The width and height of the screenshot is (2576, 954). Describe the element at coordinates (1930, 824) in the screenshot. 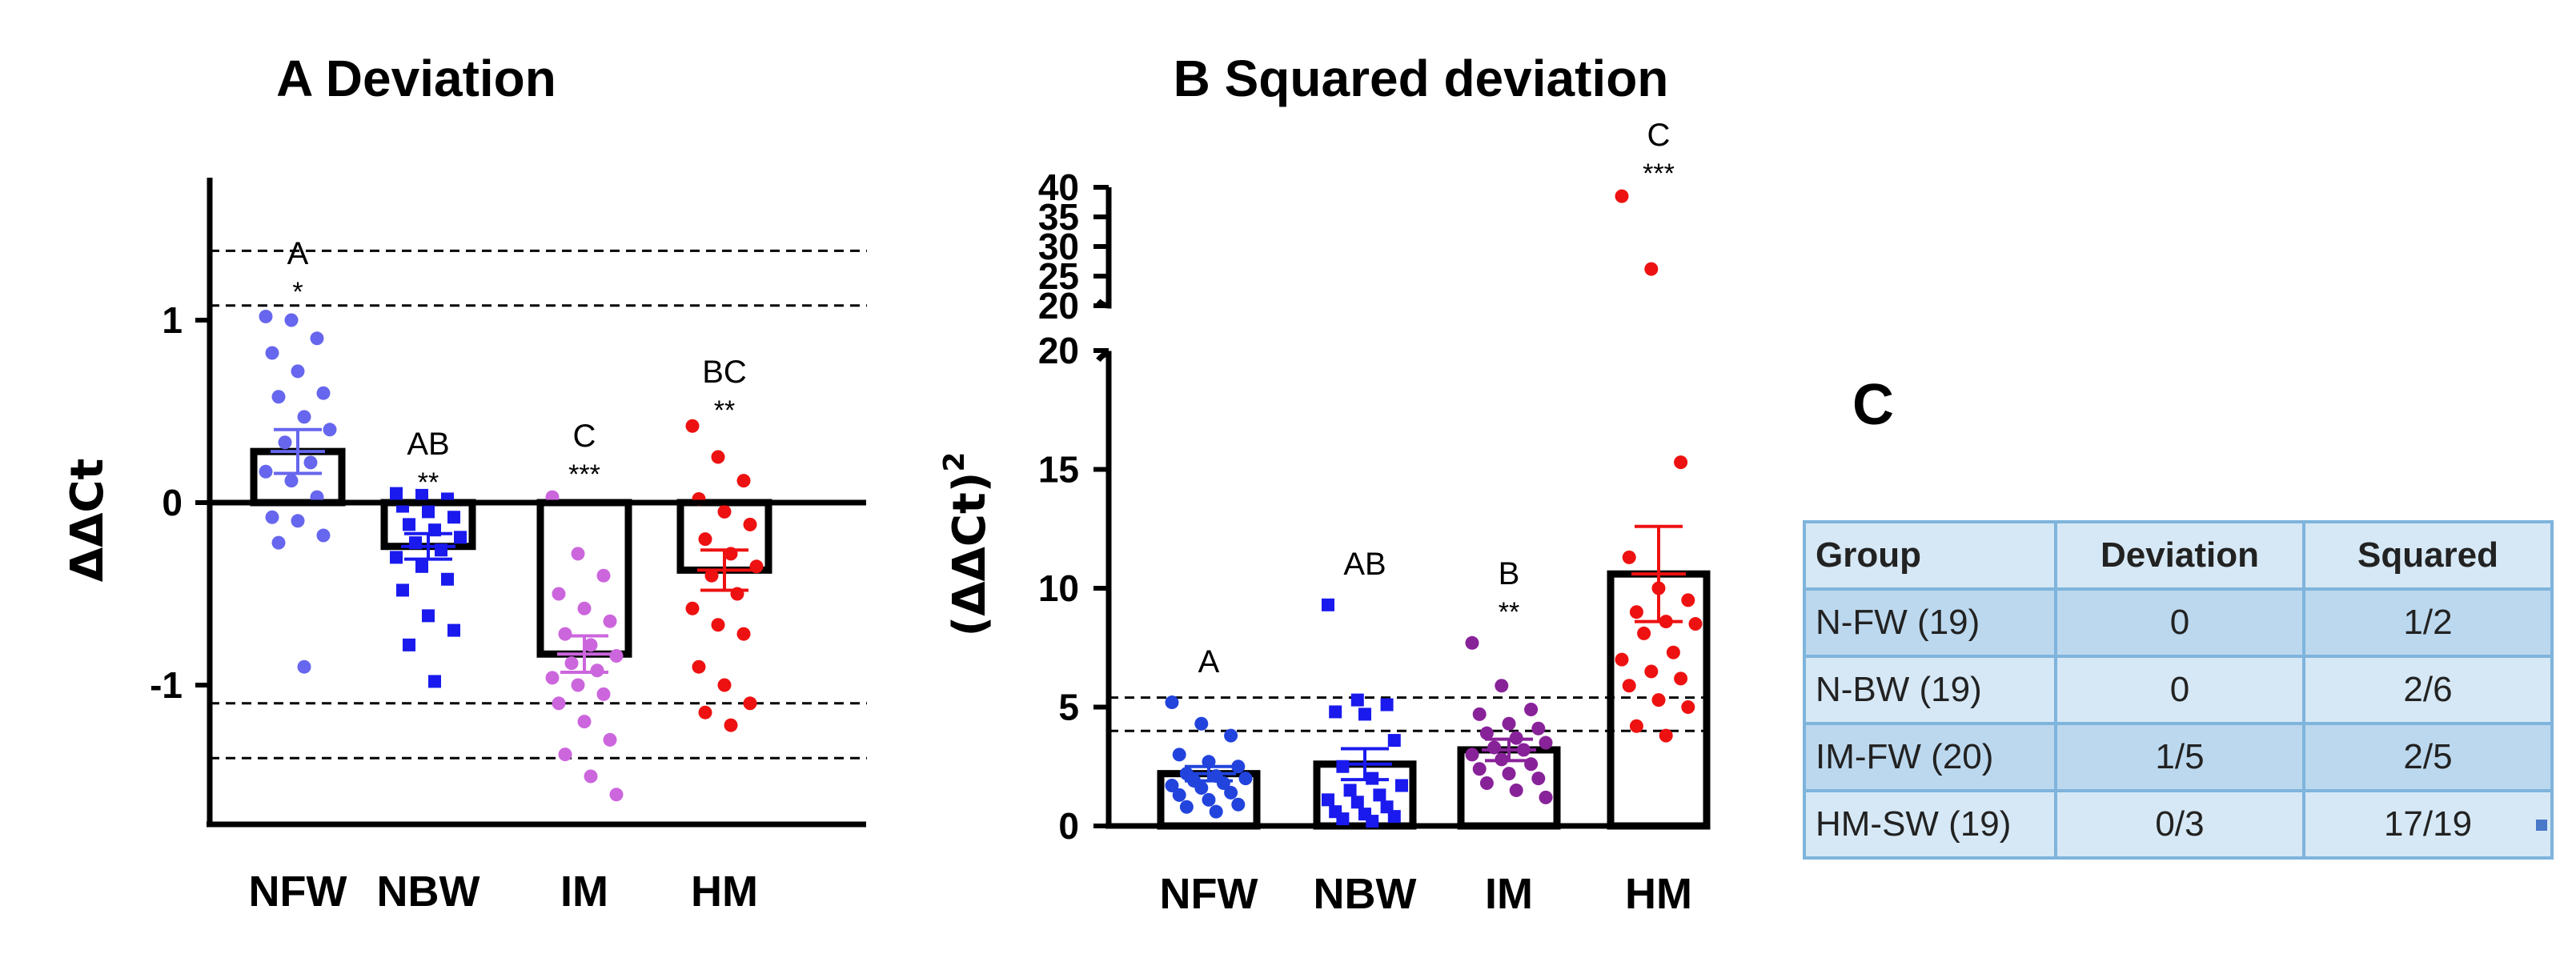

I see `row-group: HM-SW (19)` at that location.